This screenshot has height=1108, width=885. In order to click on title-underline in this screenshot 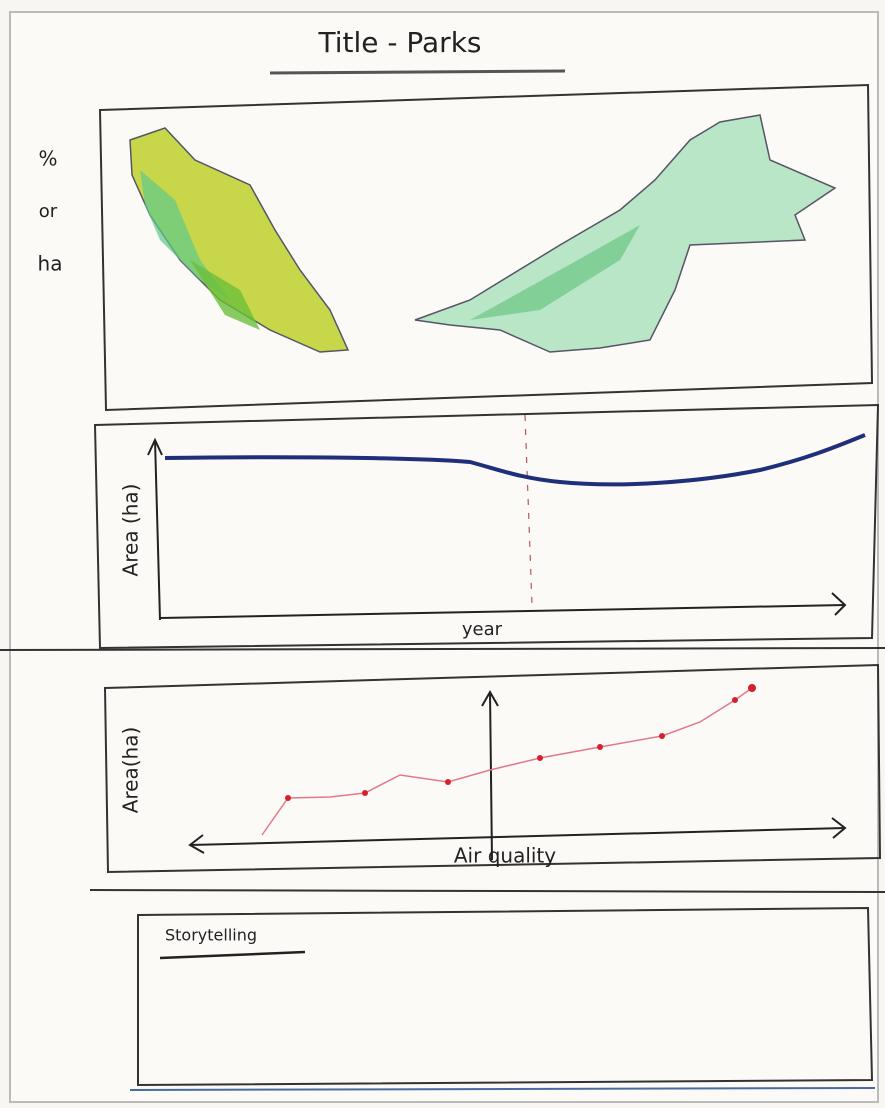, I will do `click(417, 72)`.